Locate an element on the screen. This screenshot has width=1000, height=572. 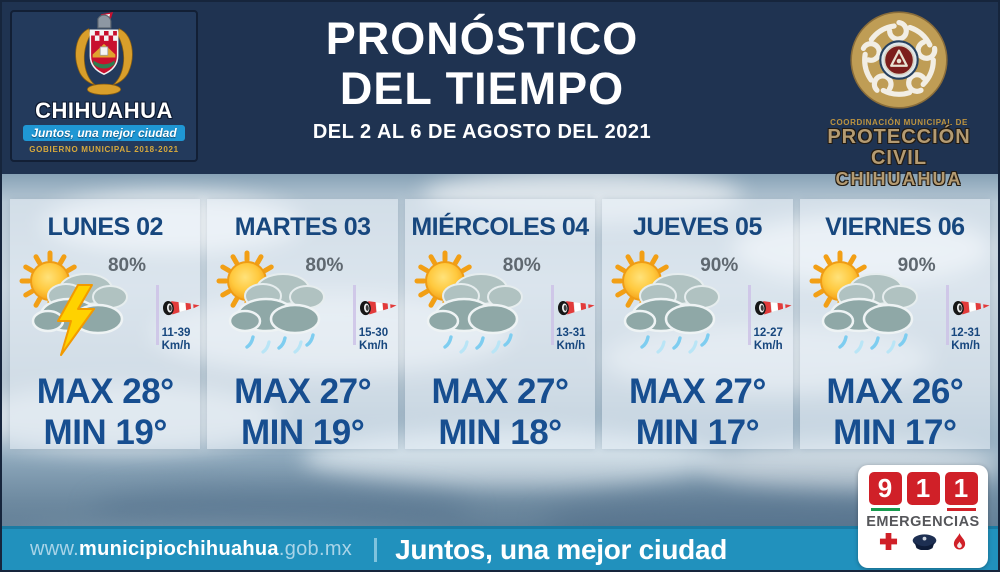
municipal-logo-slogan: Juntos, una mejor ciudad is located at coordinates (104, 133).